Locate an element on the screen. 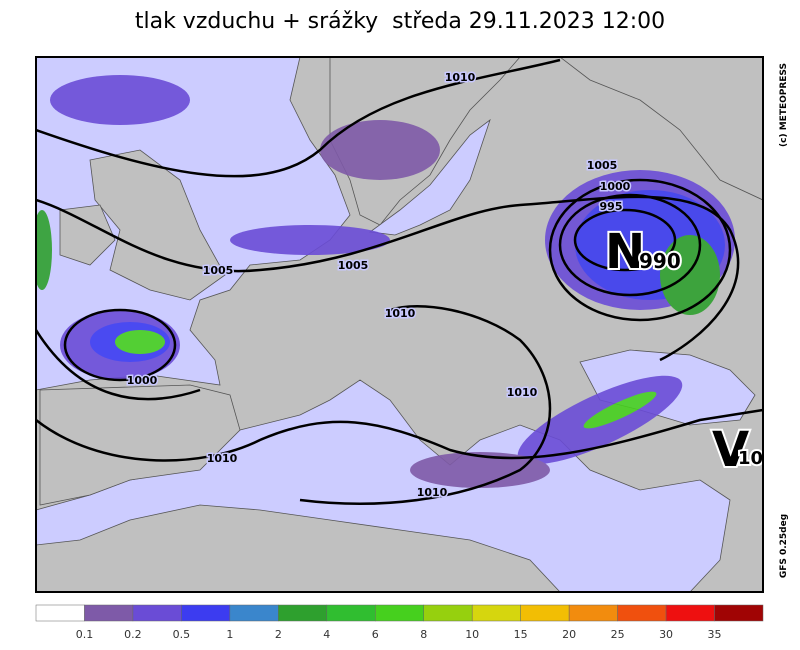 The width and height of the screenshot is (800, 650). legend-label: 10 is located at coordinates (472, 634).